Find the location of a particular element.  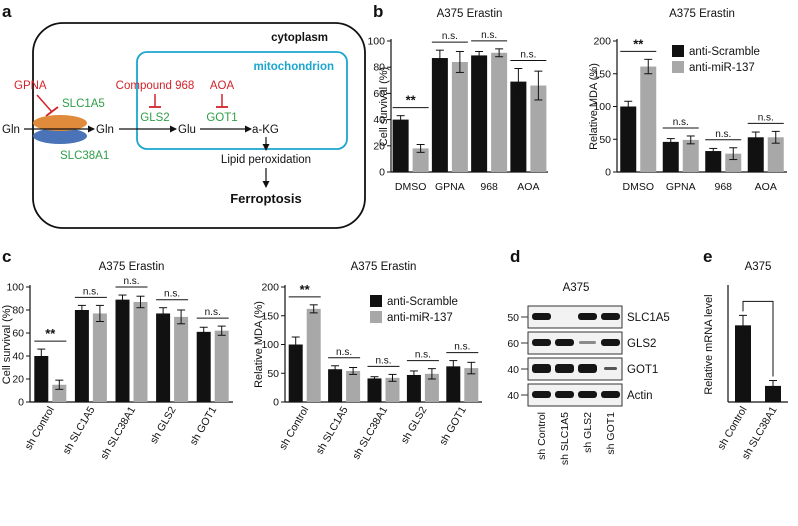

band-actin-lane2 is located at coordinates (564, 394).